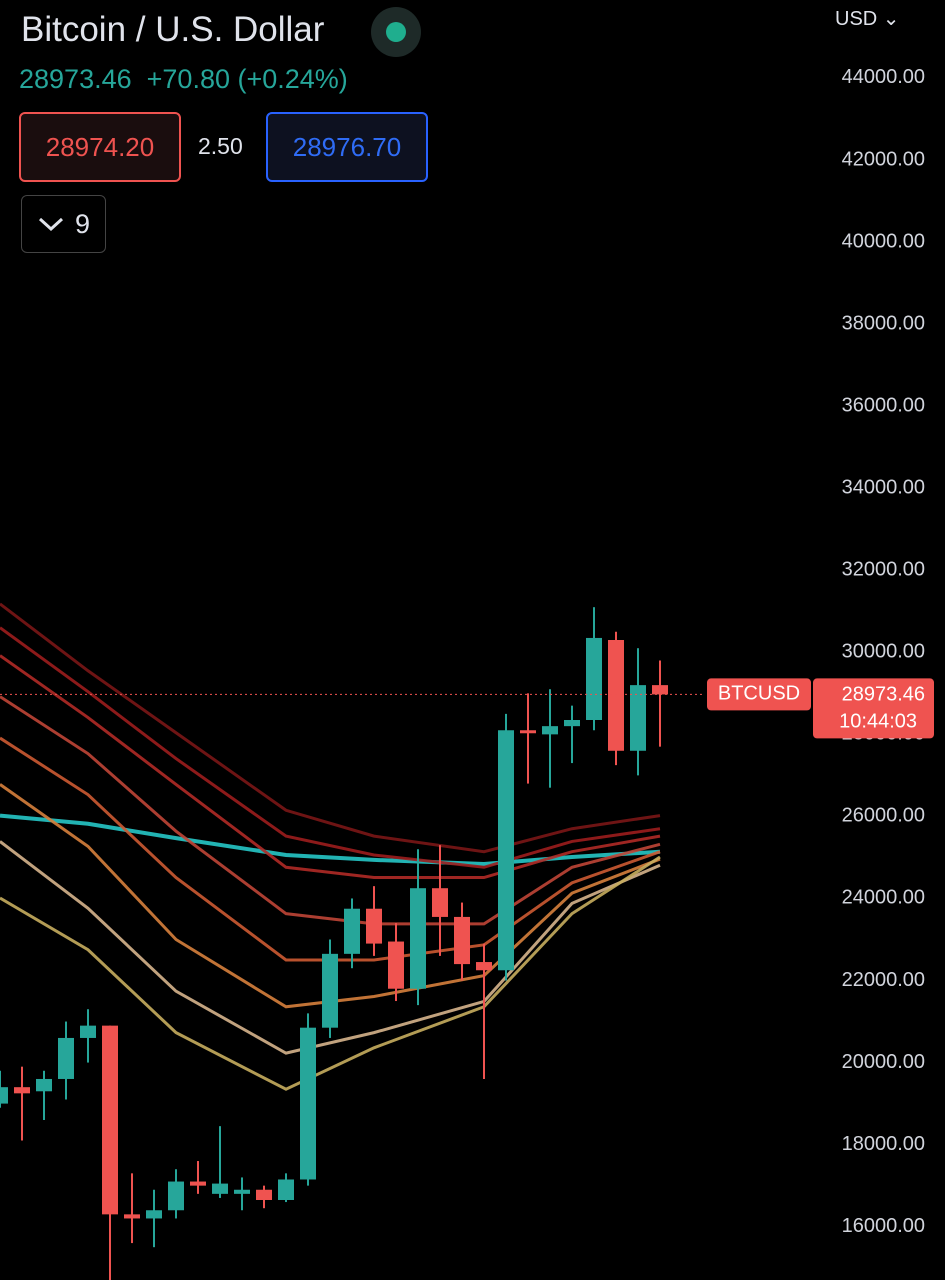 The height and width of the screenshot is (1280, 945). Describe the element at coordinates (873, 708) in the screenshot. I see `price-tag` at that location.